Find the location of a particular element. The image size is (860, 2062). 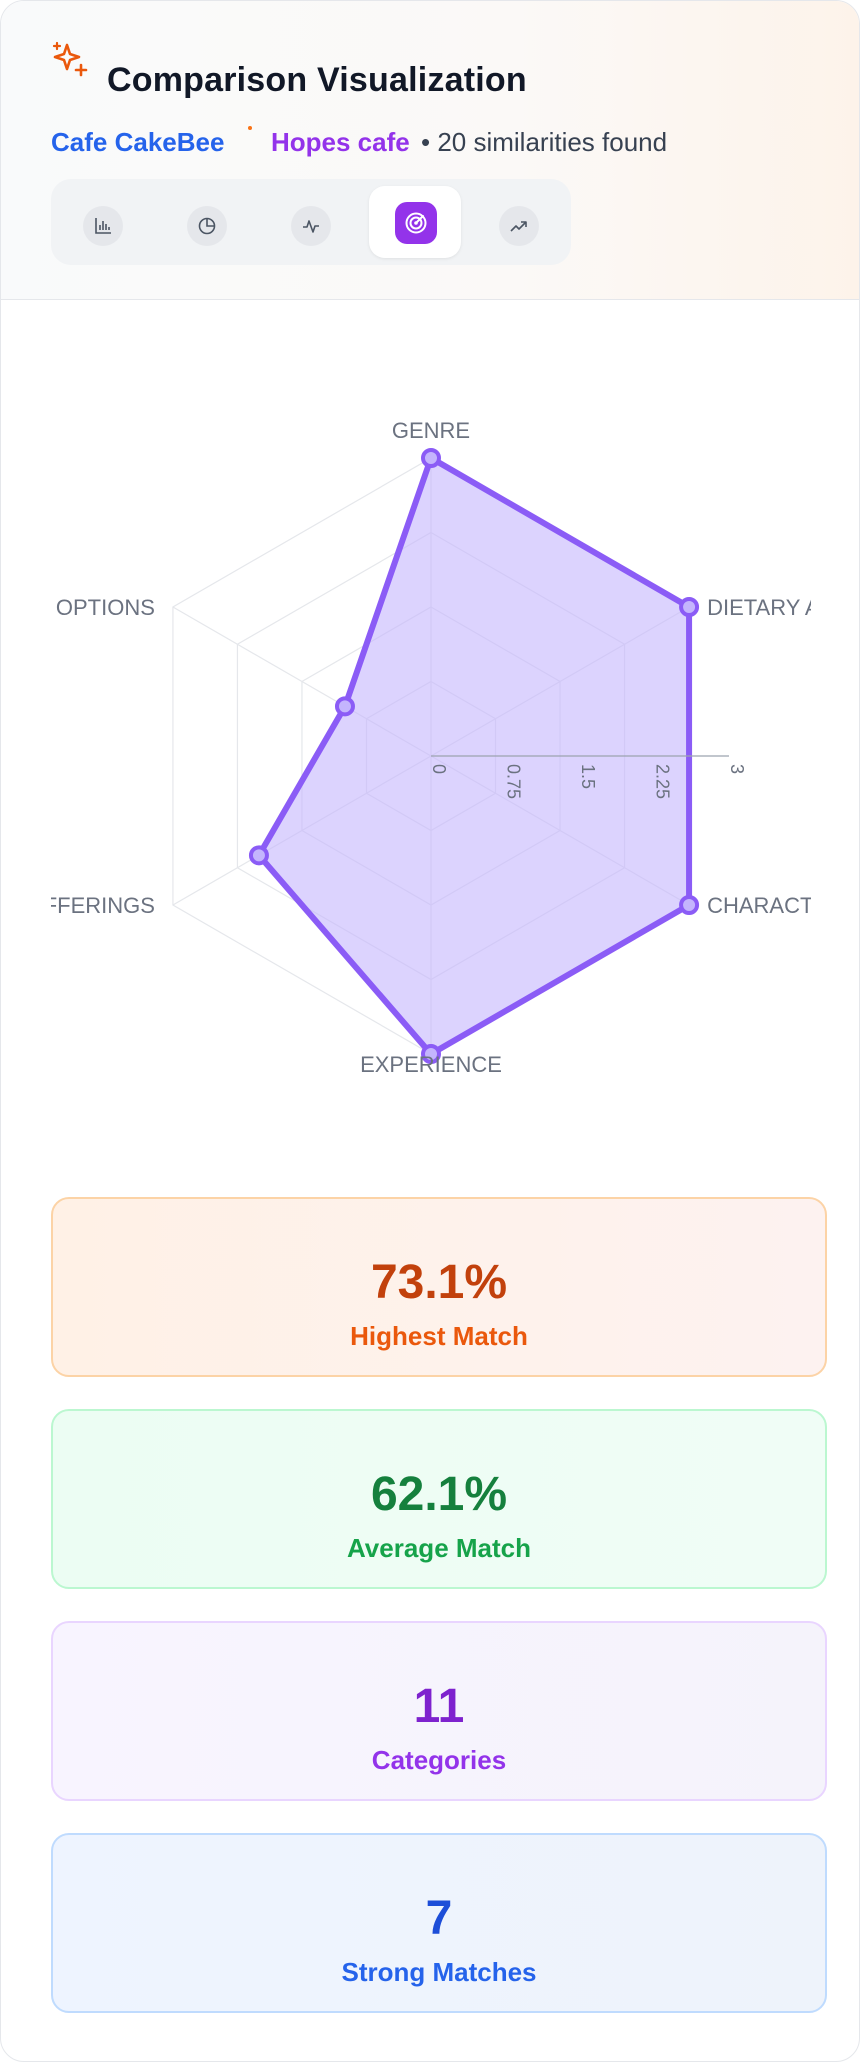

stat-label: Average Match is located at coordinates (439, 1548).